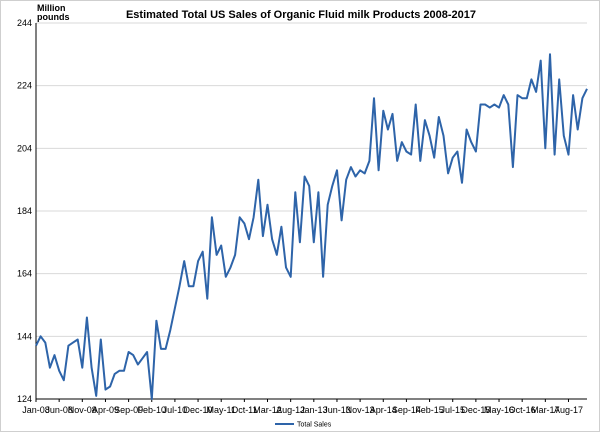 This screenshot has width=600, height=433. What do you see at coordinates (244, 410) in the screenshot?
I see `x-tick-label: Oct-11` at bounding box center [244, 410].